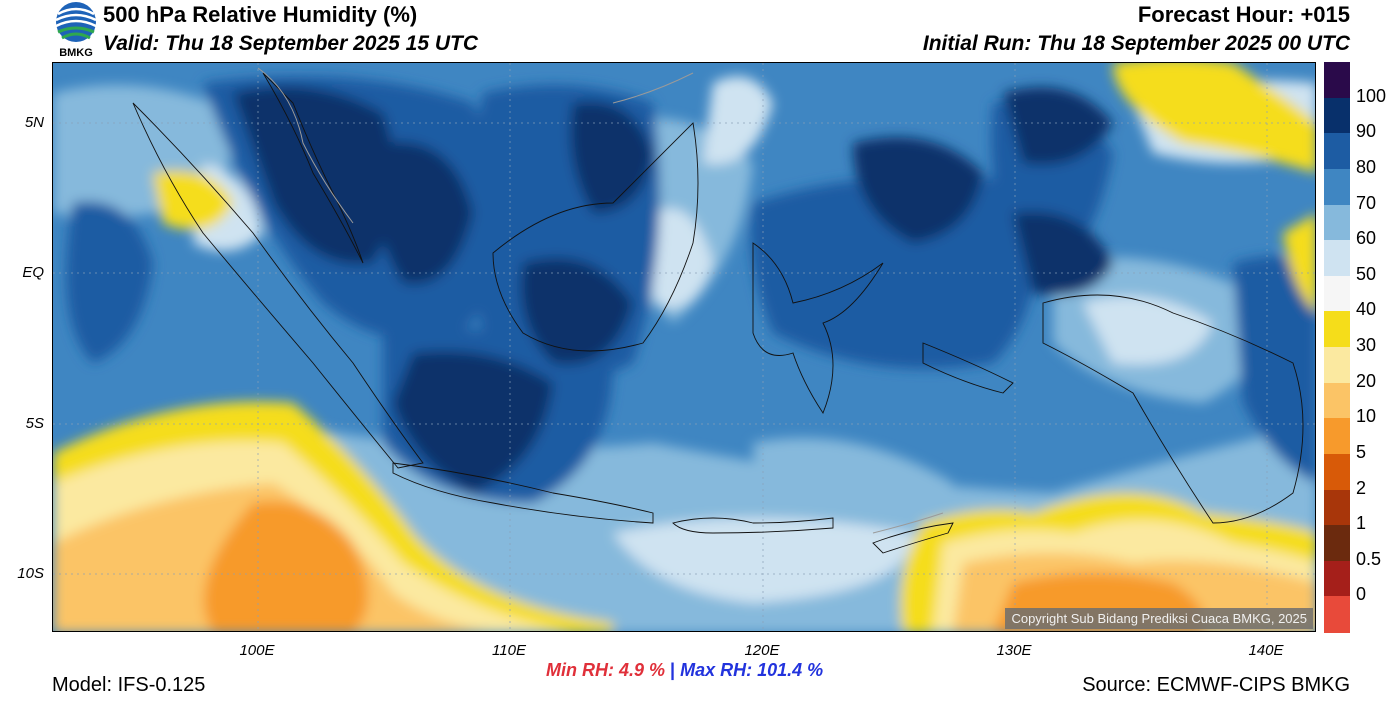 The height and width of the screenshot is (709, 1400). Describe the element at coordinates (291, 43) in the screenshot. I see `valid-time: Valid: Thu 18 September 2025 15 UTC` at that location.